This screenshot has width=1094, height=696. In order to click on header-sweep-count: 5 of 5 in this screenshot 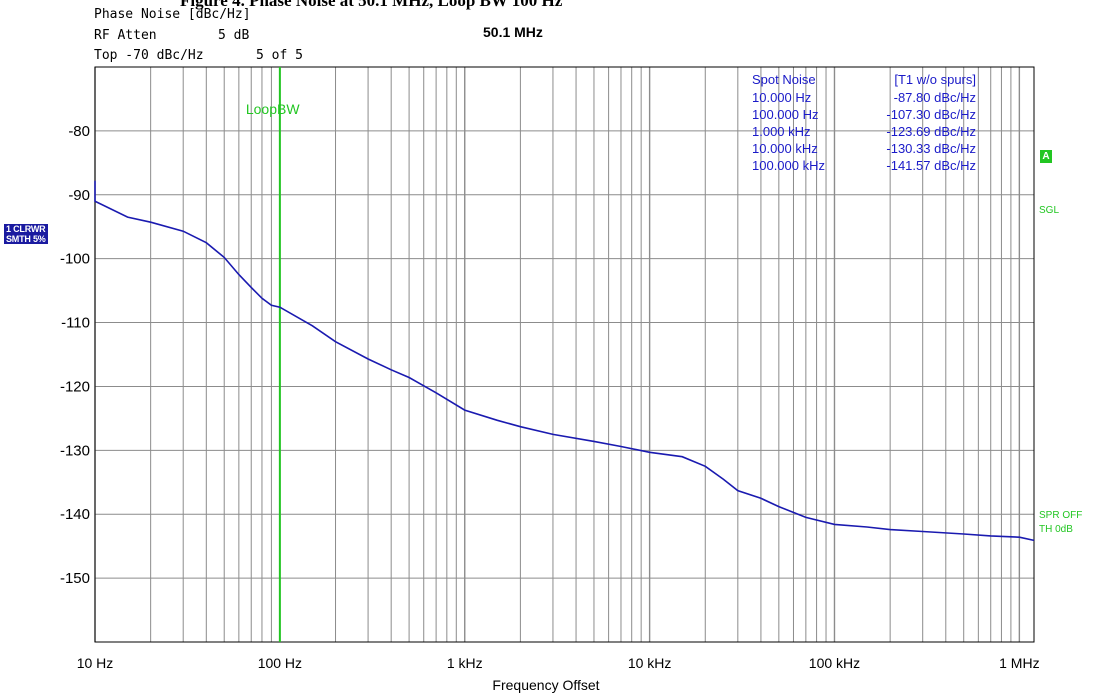, I will do `click(279, 55)`.